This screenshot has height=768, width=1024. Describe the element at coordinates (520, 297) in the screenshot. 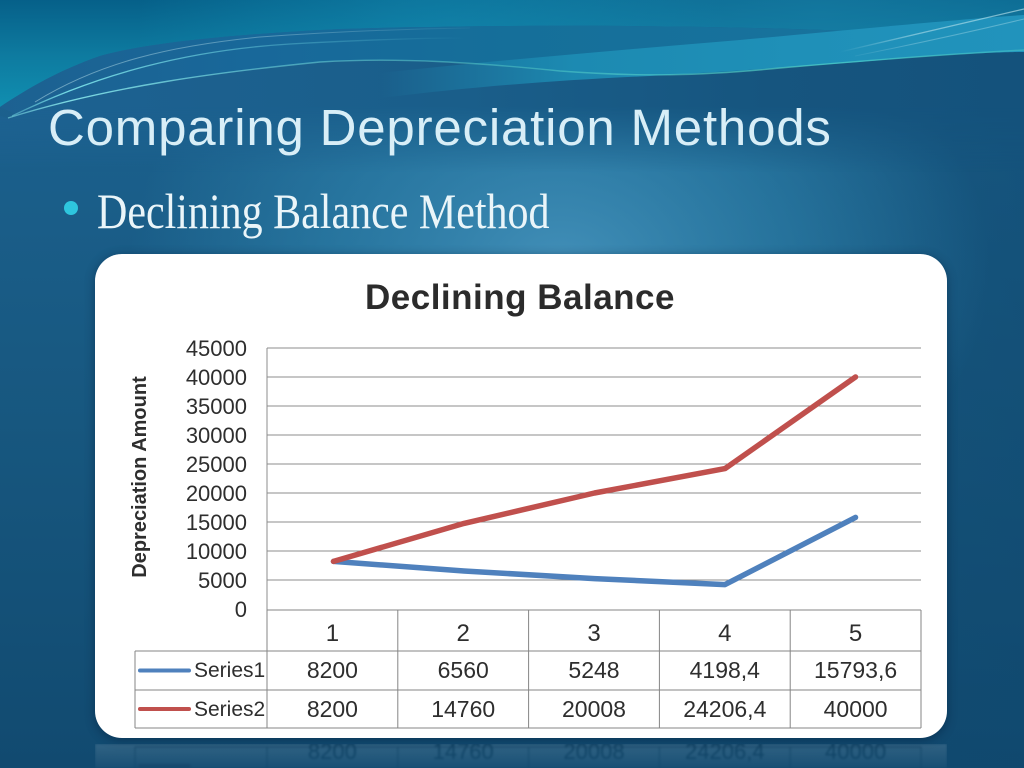

I see `svg-text: Declining Balance` at that location.